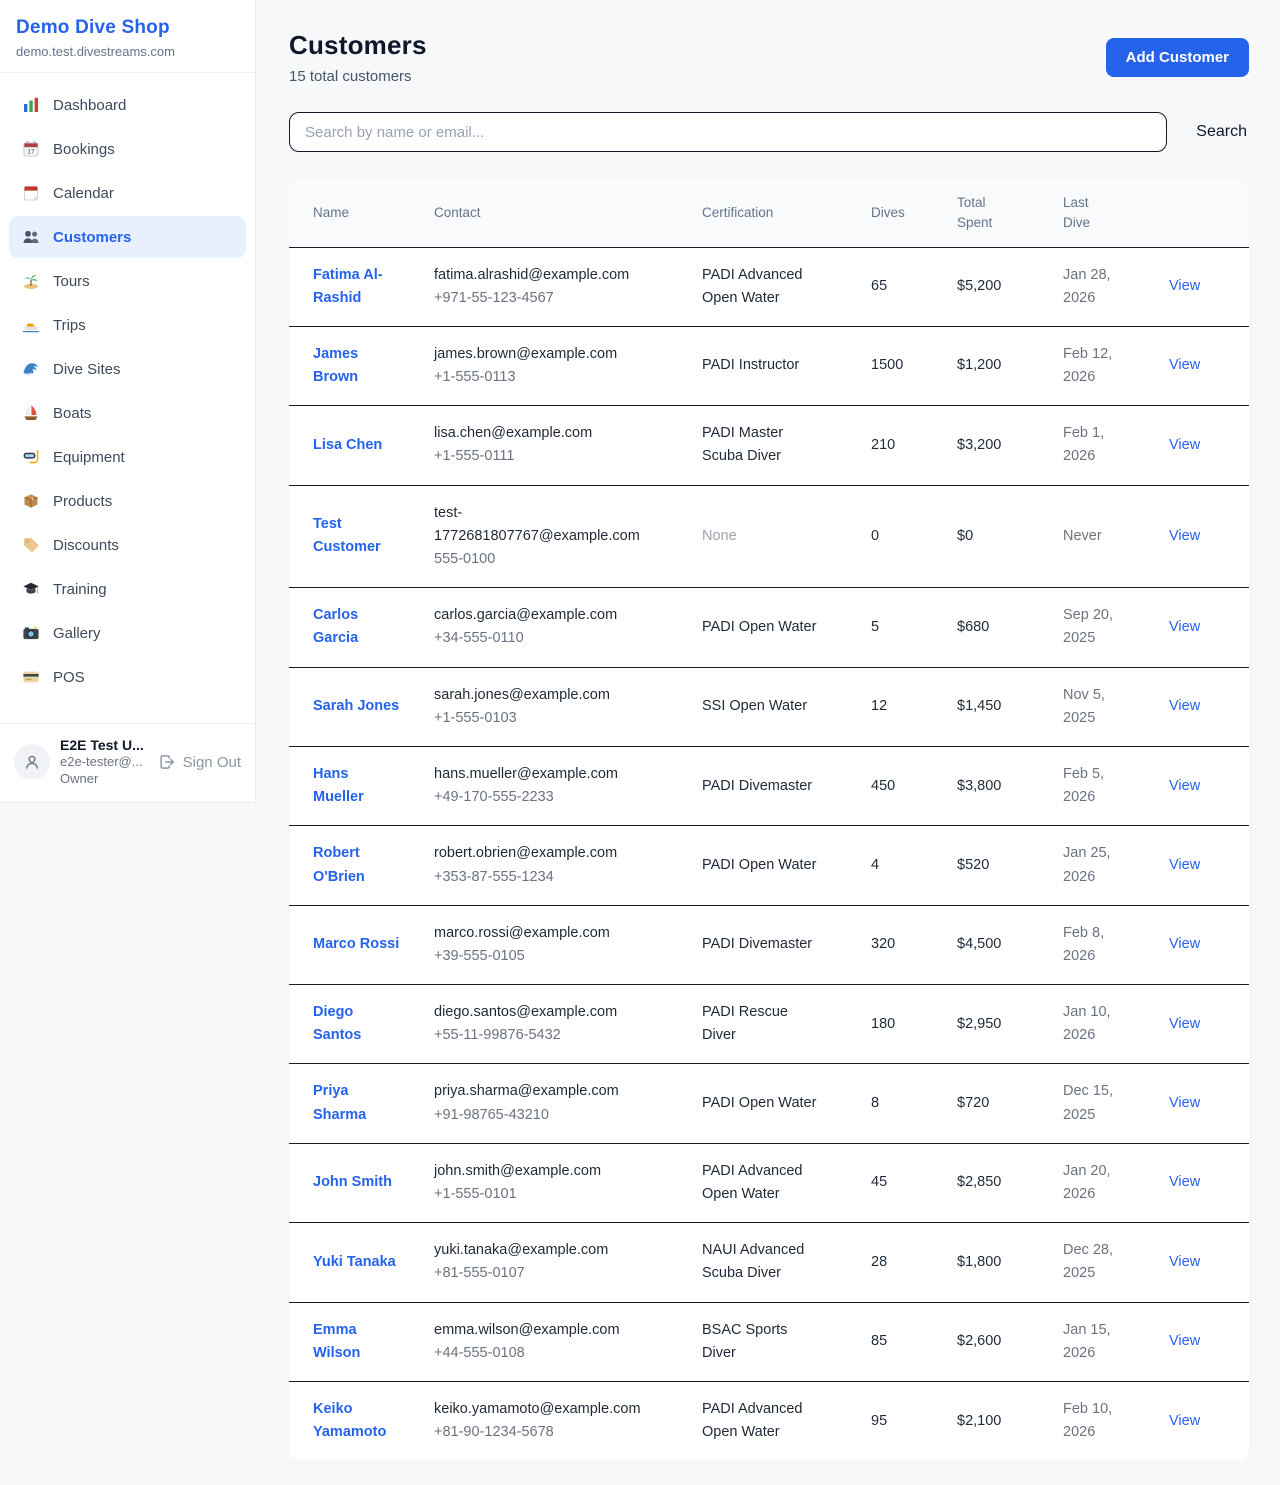  I want to click on customer-email: fatima.alrashid@example.com, so click(532, 274).